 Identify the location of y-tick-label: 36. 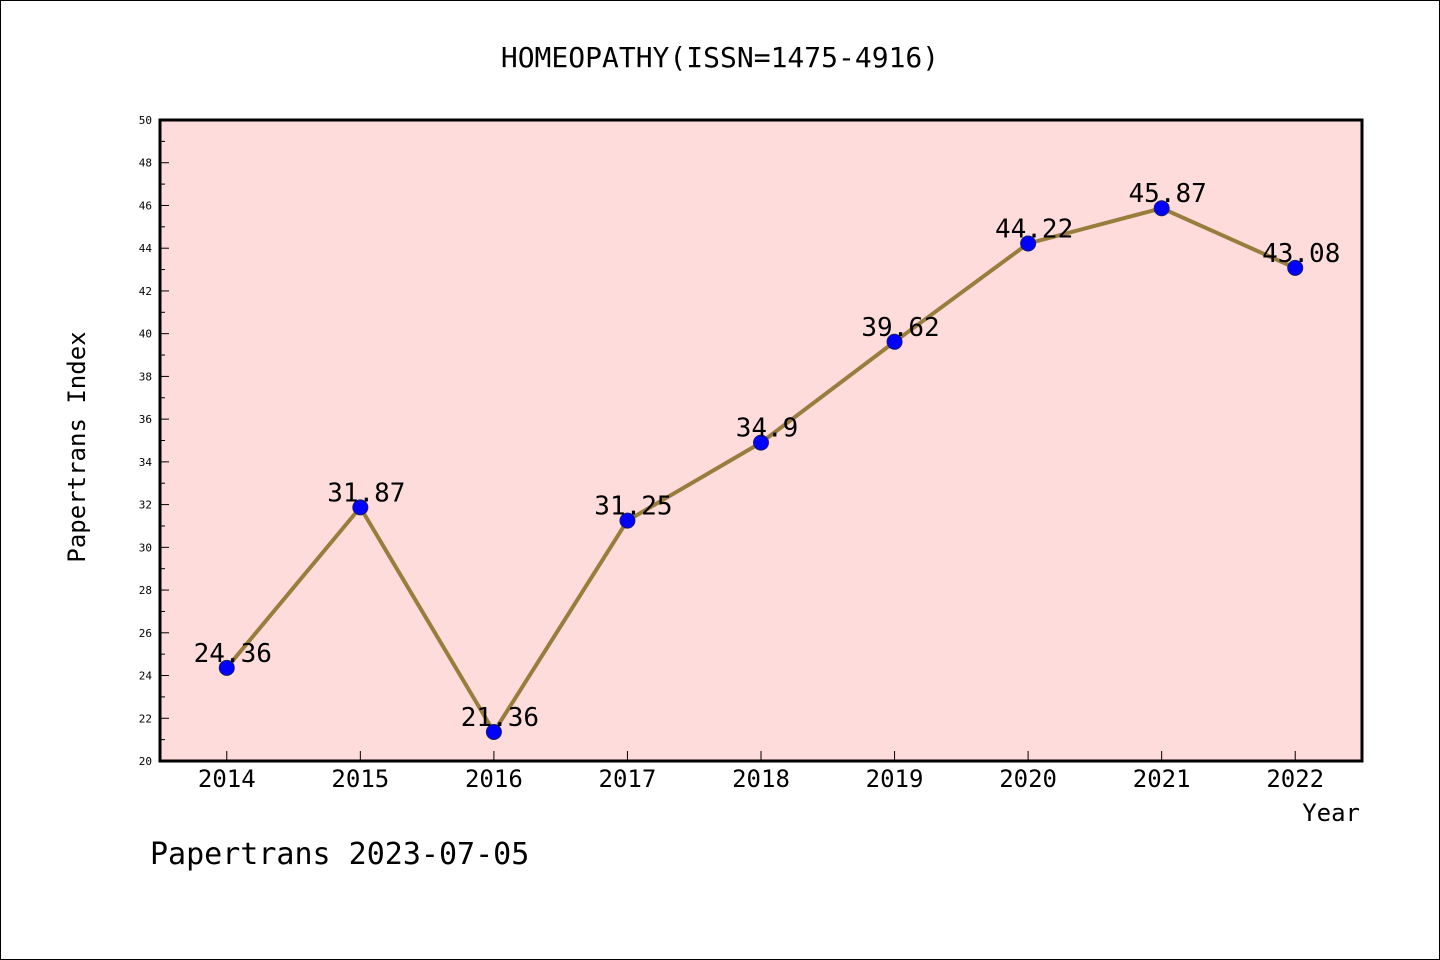
(145, 419).